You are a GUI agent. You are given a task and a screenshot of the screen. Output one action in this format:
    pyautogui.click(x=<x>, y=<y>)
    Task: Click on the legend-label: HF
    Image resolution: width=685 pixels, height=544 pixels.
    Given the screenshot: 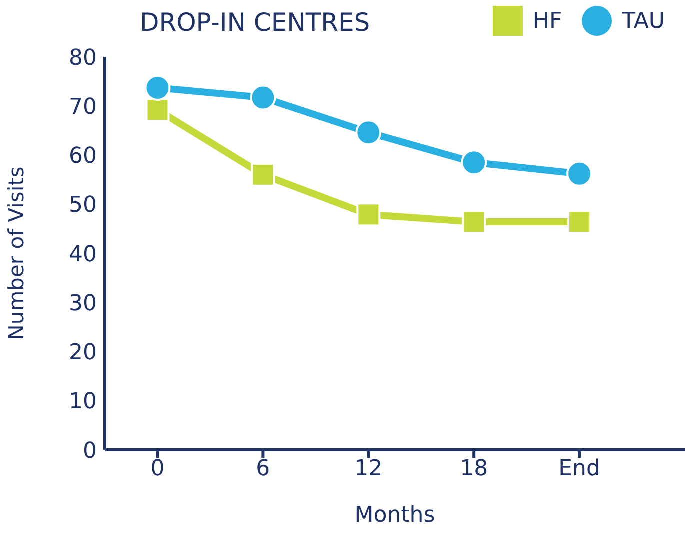 What is the action you would take?
    pyautogui.click(x=547, y=22)
    